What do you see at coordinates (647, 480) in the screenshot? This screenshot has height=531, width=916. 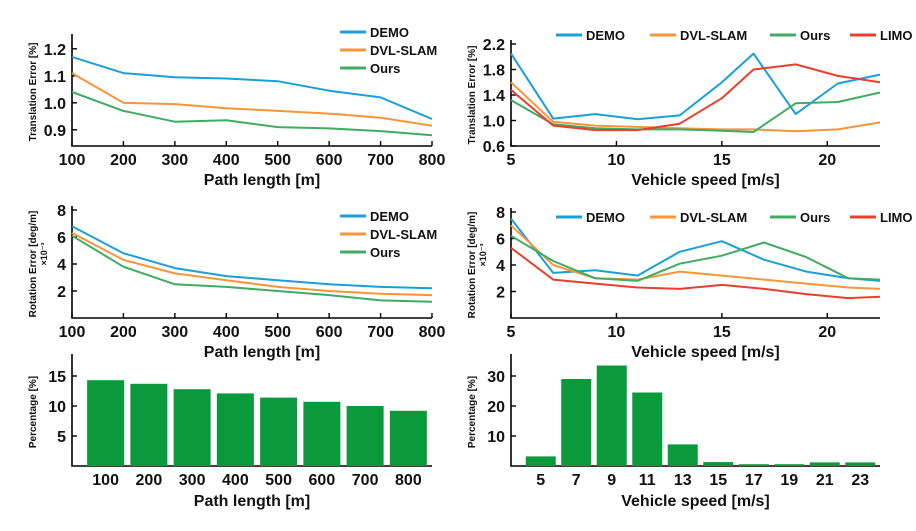 I see `x-tick-label: 11` at bounding box center [647, 480].